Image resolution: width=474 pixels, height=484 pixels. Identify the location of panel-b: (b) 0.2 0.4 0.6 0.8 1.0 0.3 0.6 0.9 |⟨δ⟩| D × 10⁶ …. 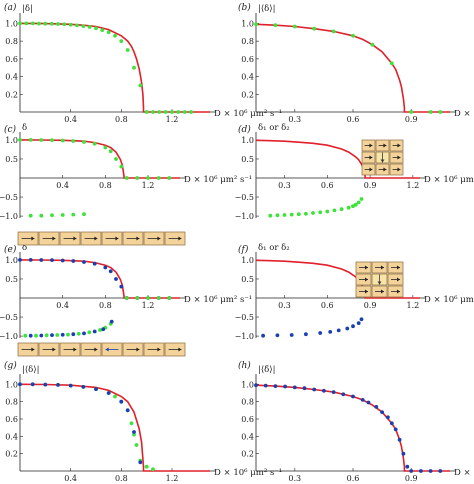
(356, 63).